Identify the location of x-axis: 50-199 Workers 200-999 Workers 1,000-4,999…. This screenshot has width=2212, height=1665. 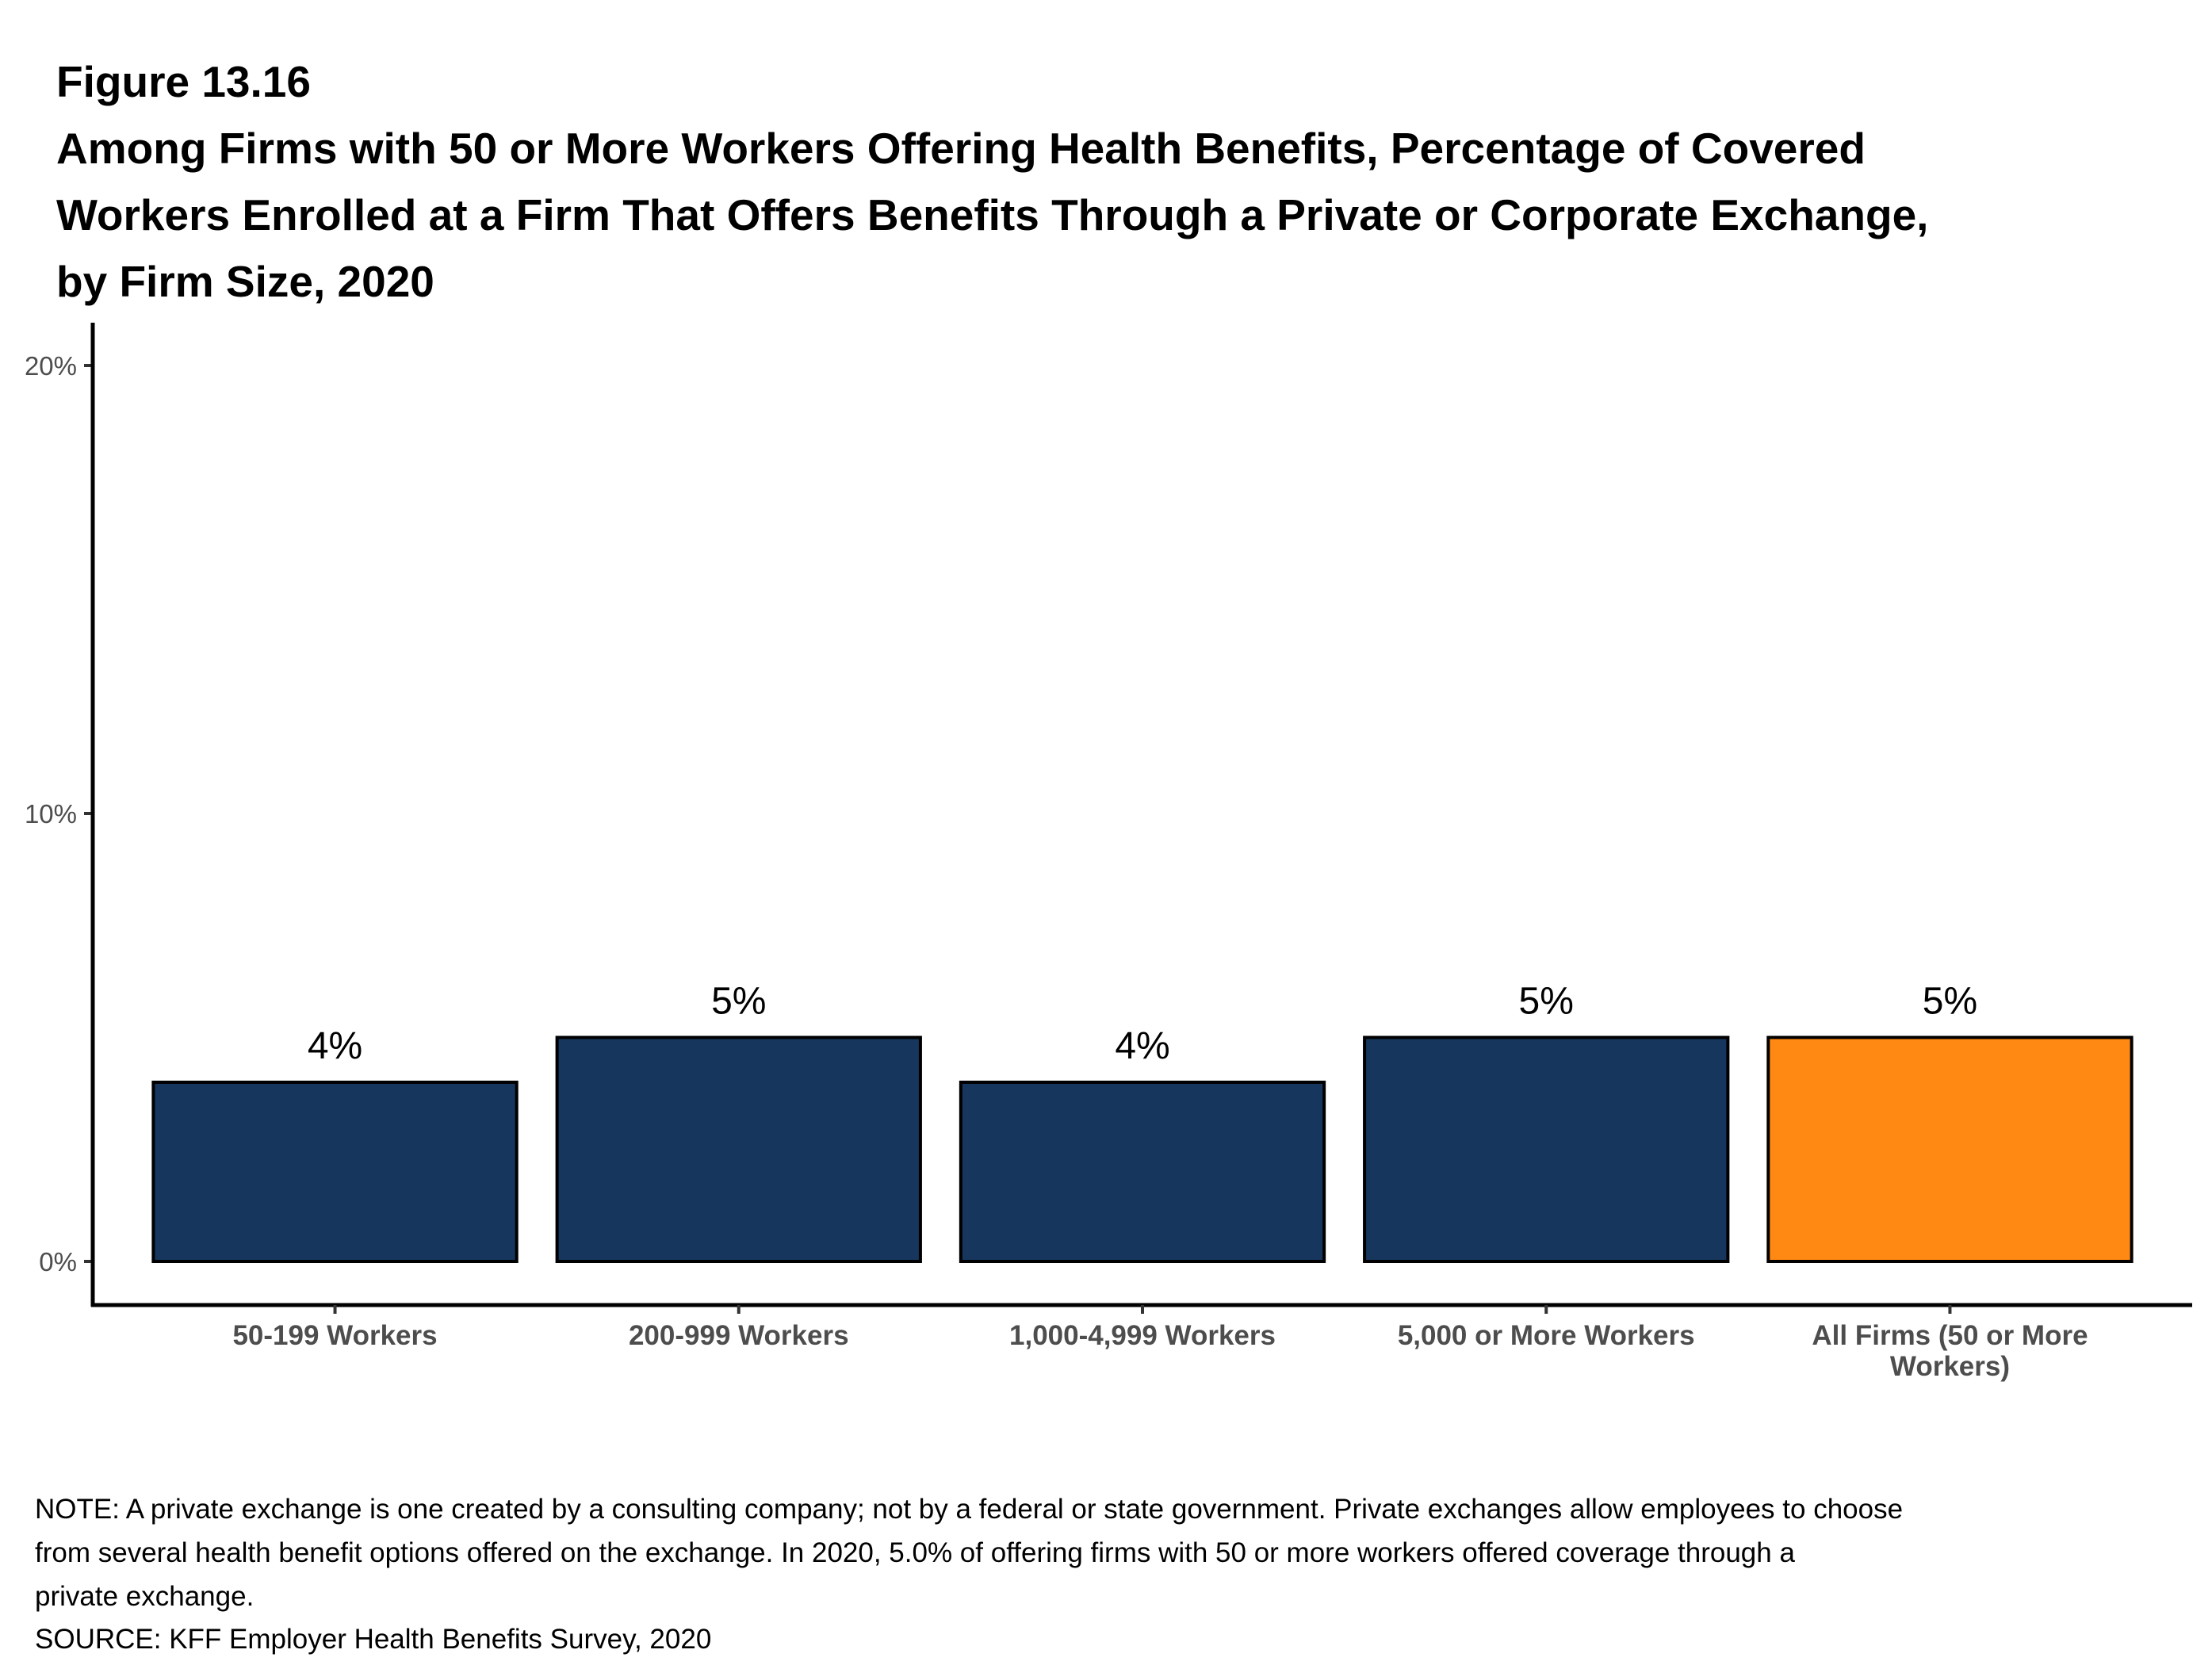
(1141, 1342).